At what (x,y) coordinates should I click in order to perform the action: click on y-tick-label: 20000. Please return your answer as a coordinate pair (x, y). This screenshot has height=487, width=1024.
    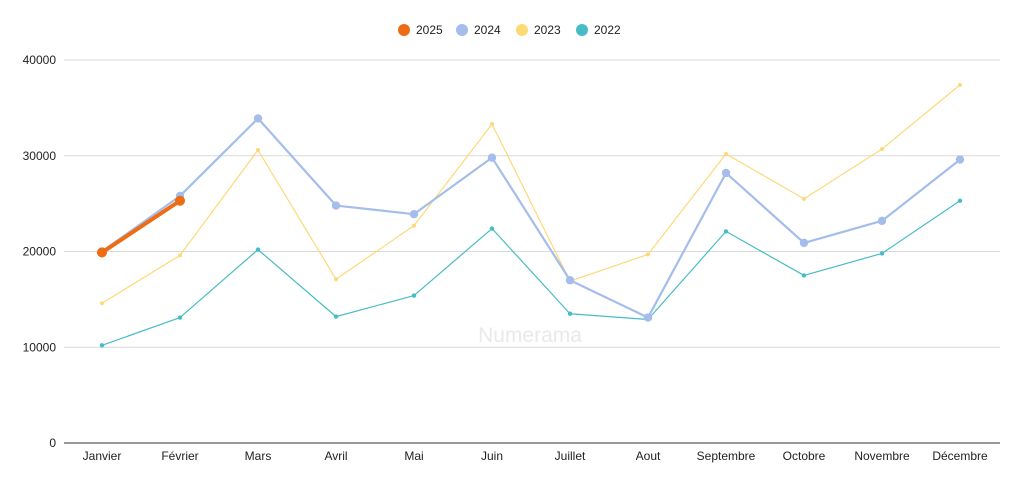
    Looking at the image, I should click on (40, 252).